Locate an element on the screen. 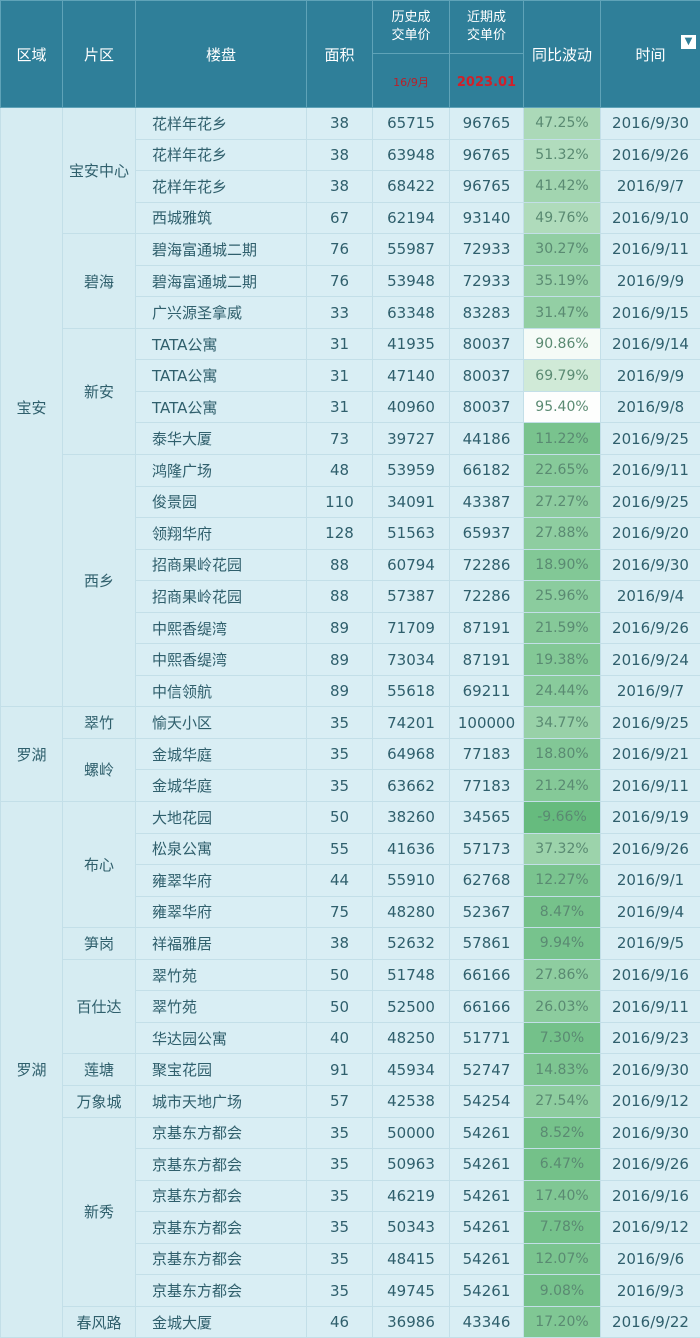  recent-price-cell: 80037 is located at coordinates (486, 407).